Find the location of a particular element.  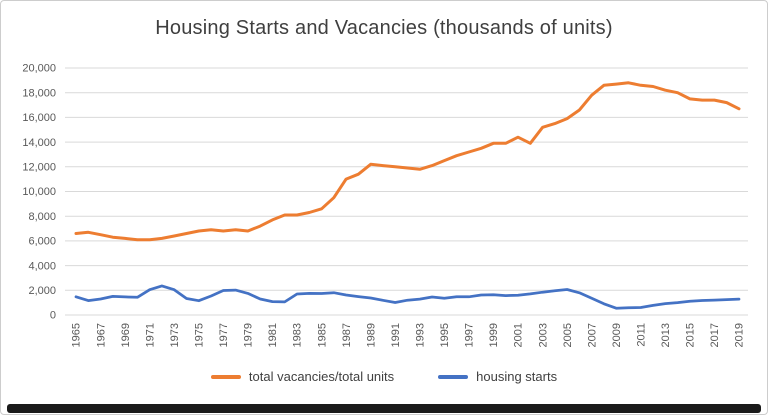

x-axis-tick-label: 1989 is located at coordinates (371, 335).